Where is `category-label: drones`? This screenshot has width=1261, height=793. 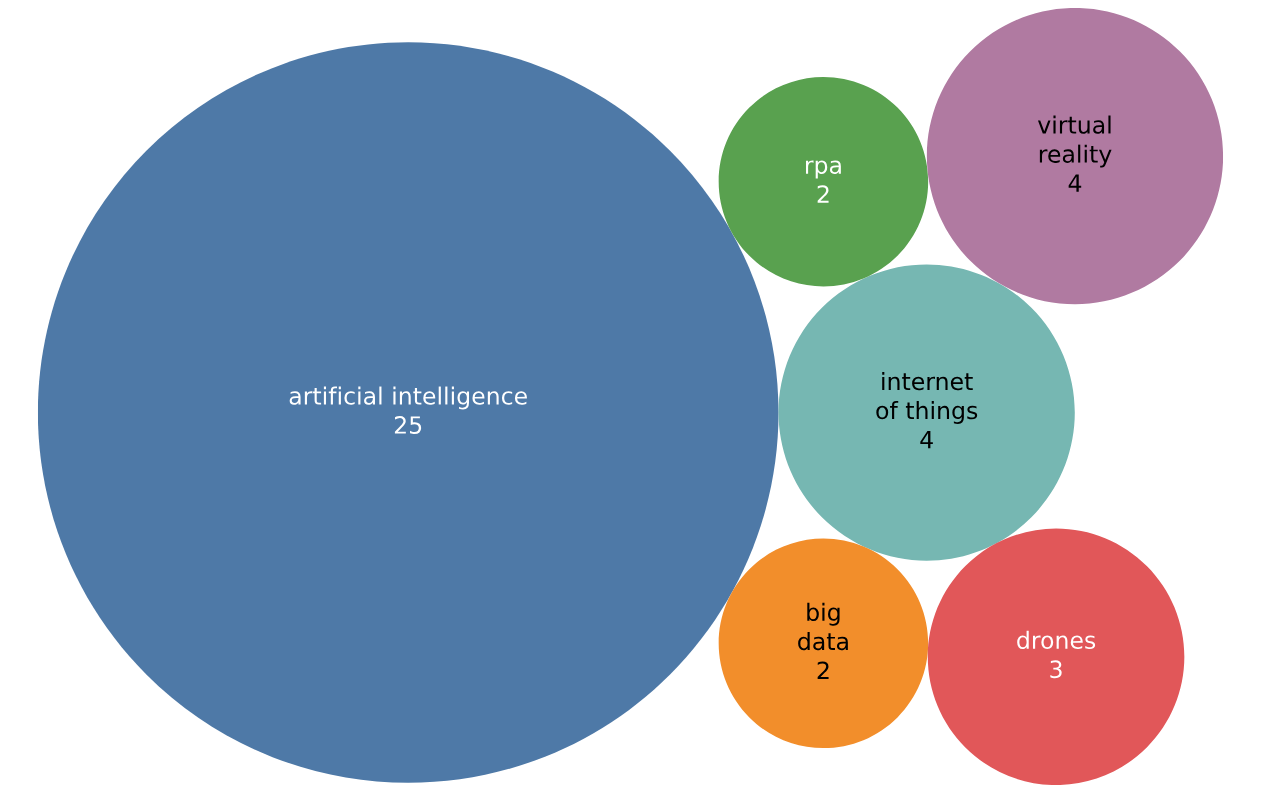 category-label: drones is located at coordinates (1056, 640).